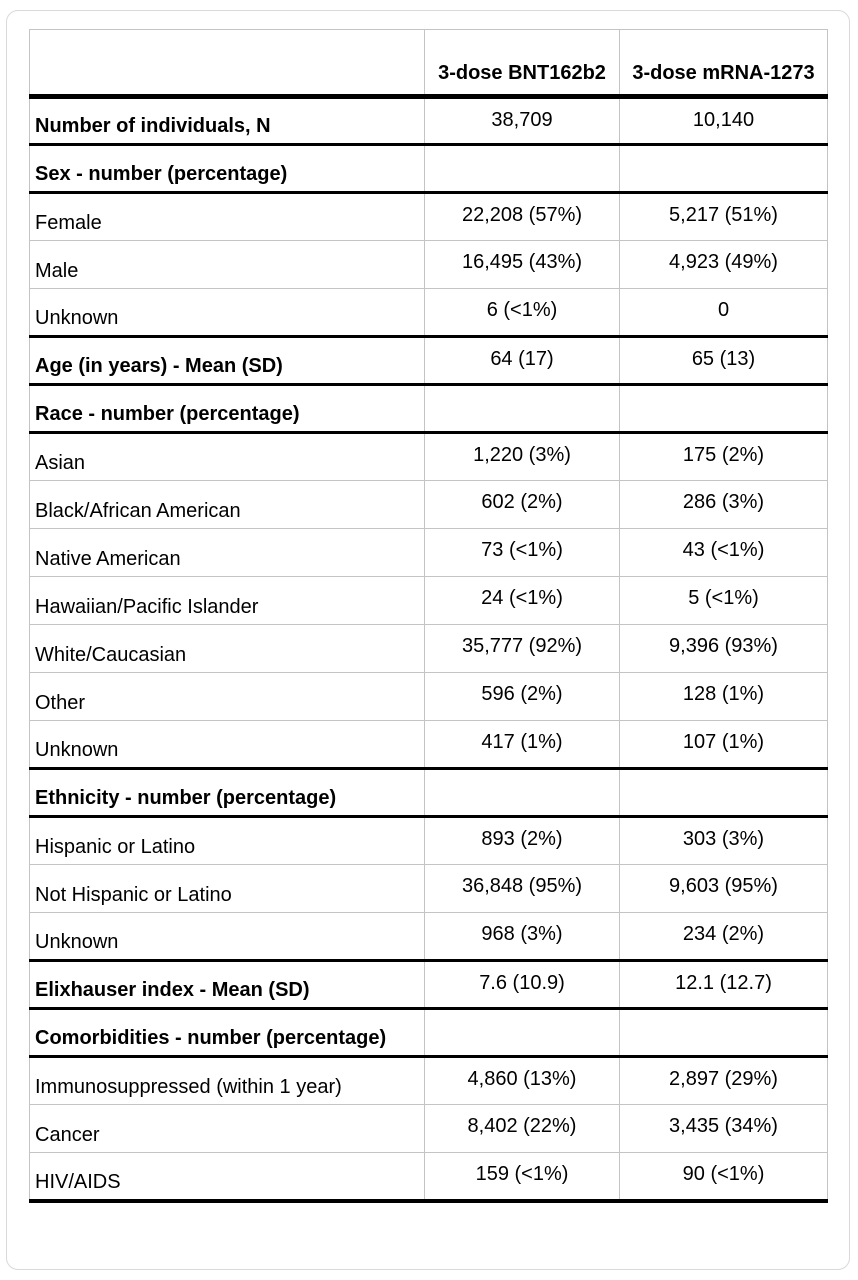  Describe the element at coordinates (227, 409) in the screenshot. I see `row-label-cell: Race - number (percentage)` at that location.